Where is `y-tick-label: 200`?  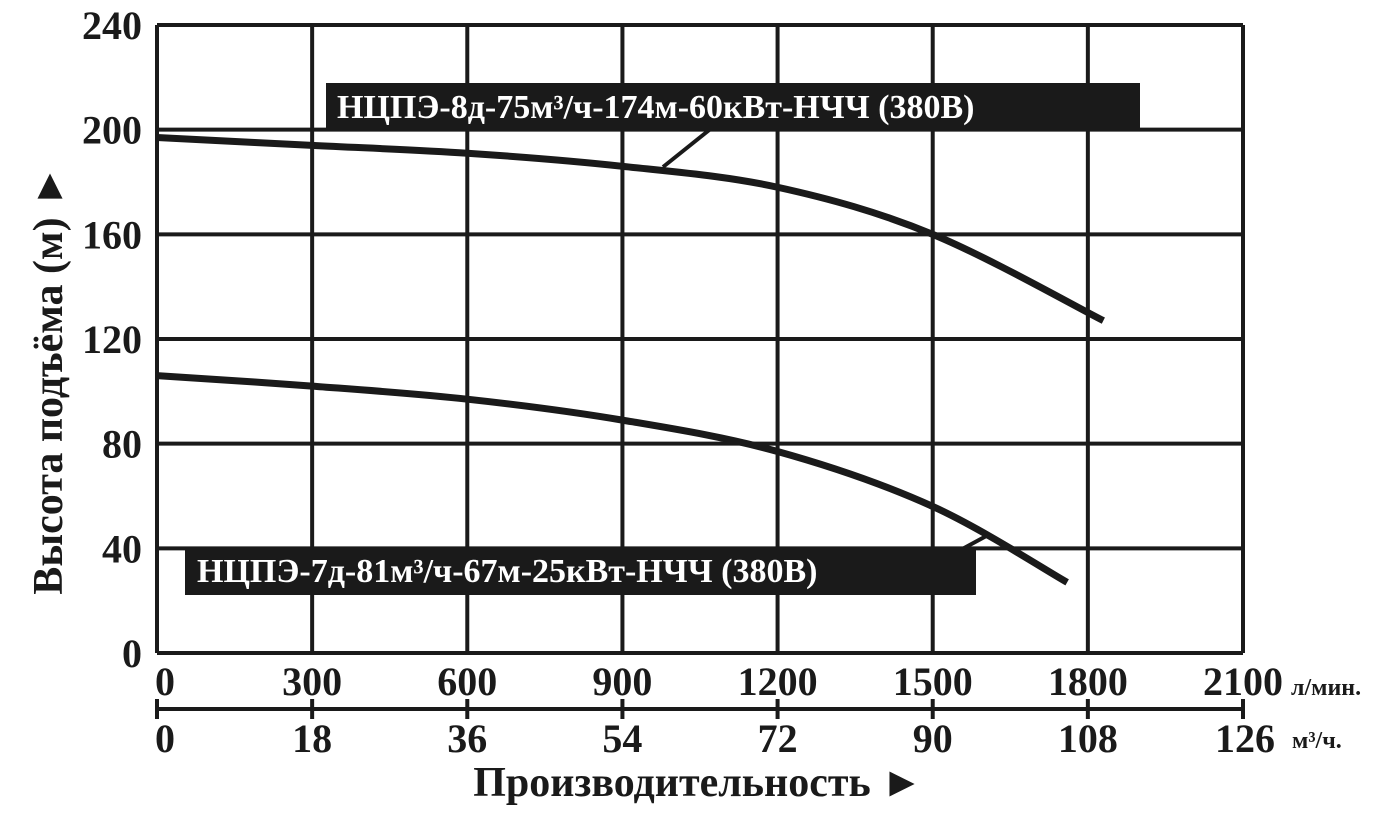 y-tick-label: 200 is located at coordinates (112, 130).